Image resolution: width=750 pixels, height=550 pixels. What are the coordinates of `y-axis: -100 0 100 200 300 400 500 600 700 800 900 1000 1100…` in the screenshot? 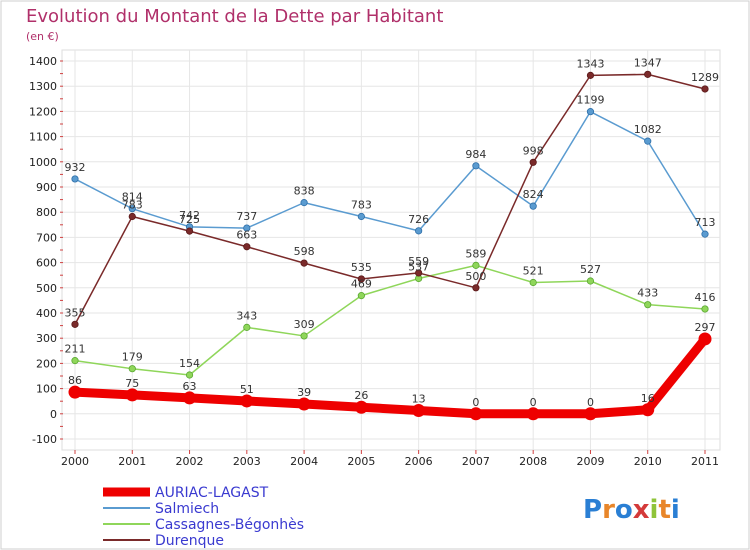 It's located at (46, 250).